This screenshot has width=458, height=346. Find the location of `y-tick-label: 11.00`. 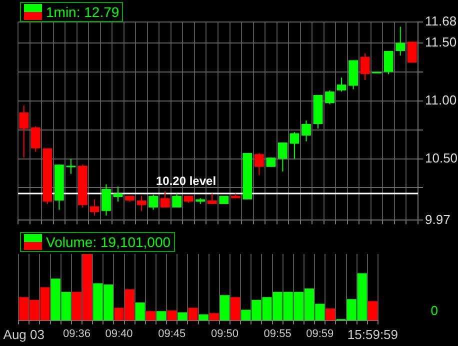

y-tick-label: 11.00 is located at coordinates (441, 100).